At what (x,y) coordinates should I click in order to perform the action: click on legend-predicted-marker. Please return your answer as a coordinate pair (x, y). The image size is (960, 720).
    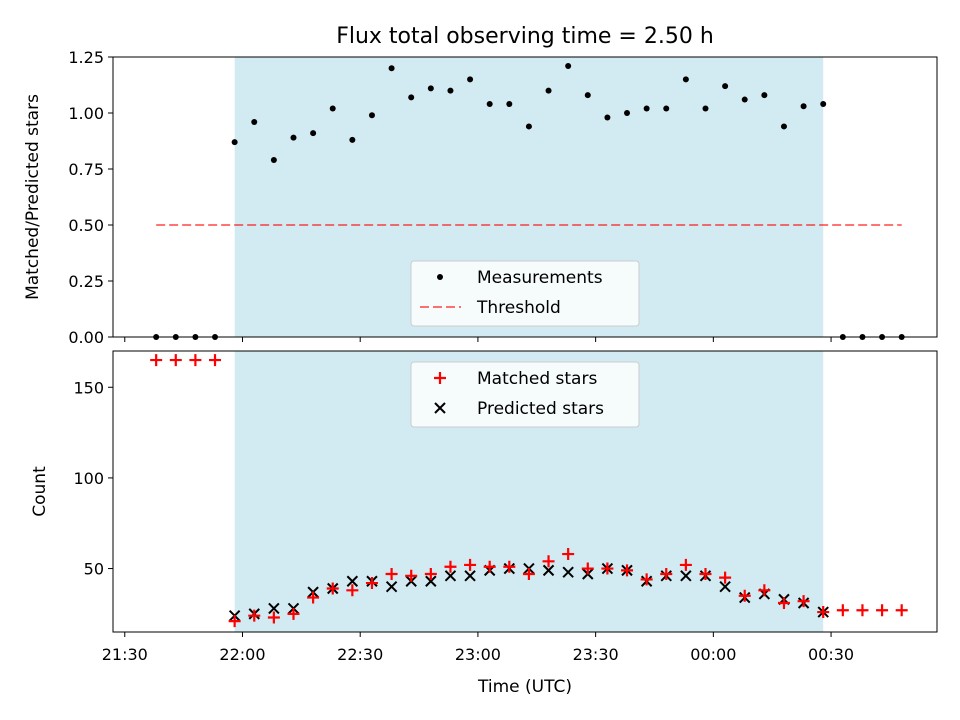
    Looking at the image, I should click on (440, 408).